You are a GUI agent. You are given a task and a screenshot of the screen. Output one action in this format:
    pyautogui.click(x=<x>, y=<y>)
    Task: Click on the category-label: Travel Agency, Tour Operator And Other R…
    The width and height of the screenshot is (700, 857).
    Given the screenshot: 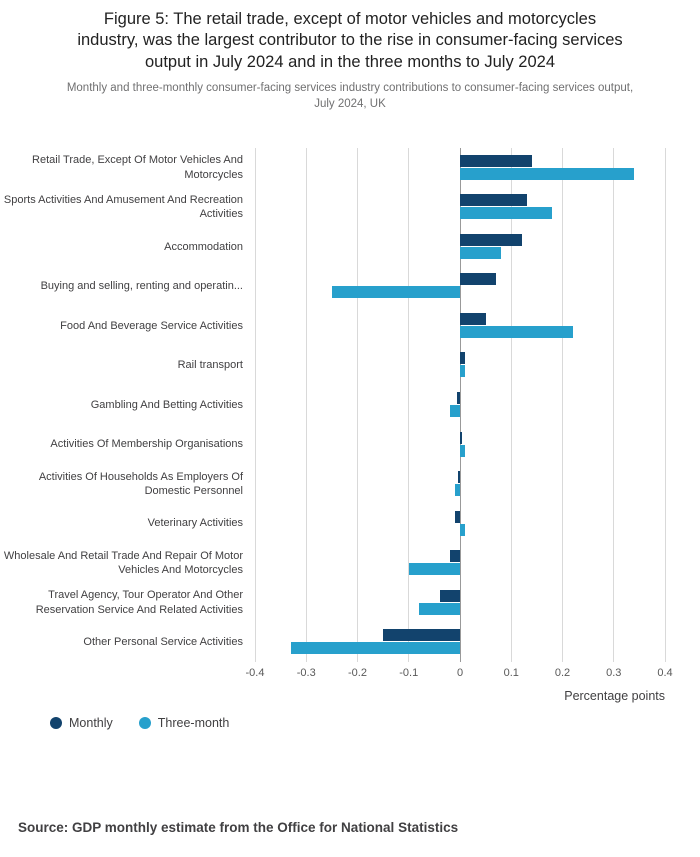 What is the action you would take?
    pyautogui.click(x=139, y=602)
    